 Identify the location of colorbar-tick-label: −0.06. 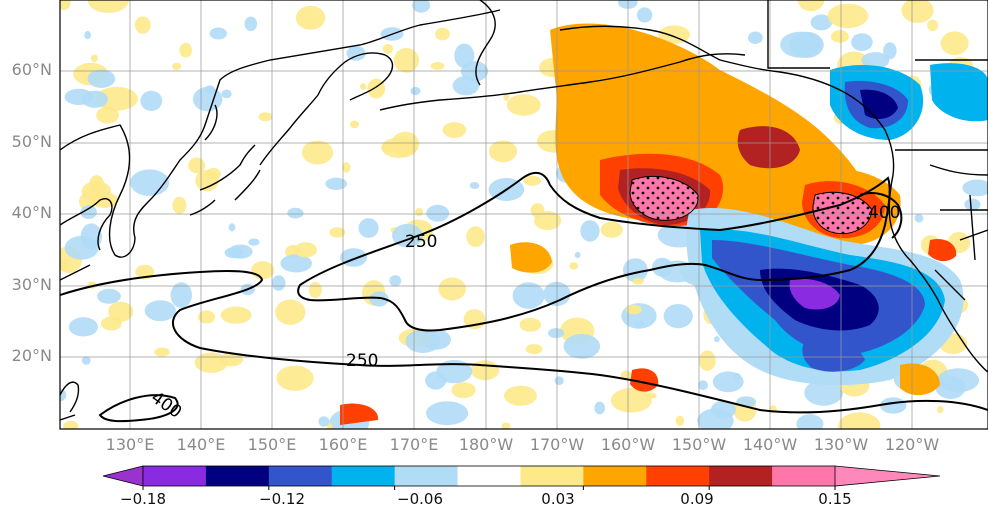
(420, 499).